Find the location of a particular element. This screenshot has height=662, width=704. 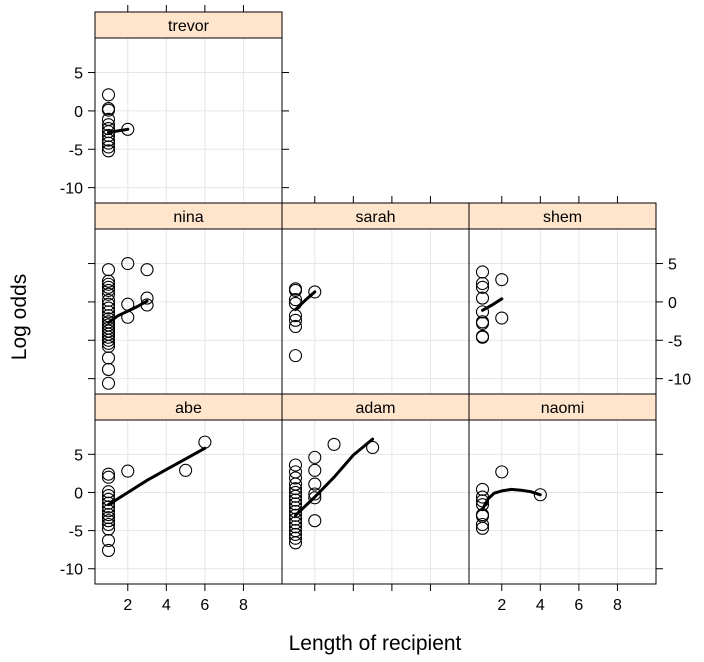

panel-trevor: trevor 5 0 -5 -10 is located at coordinates (174, 104).